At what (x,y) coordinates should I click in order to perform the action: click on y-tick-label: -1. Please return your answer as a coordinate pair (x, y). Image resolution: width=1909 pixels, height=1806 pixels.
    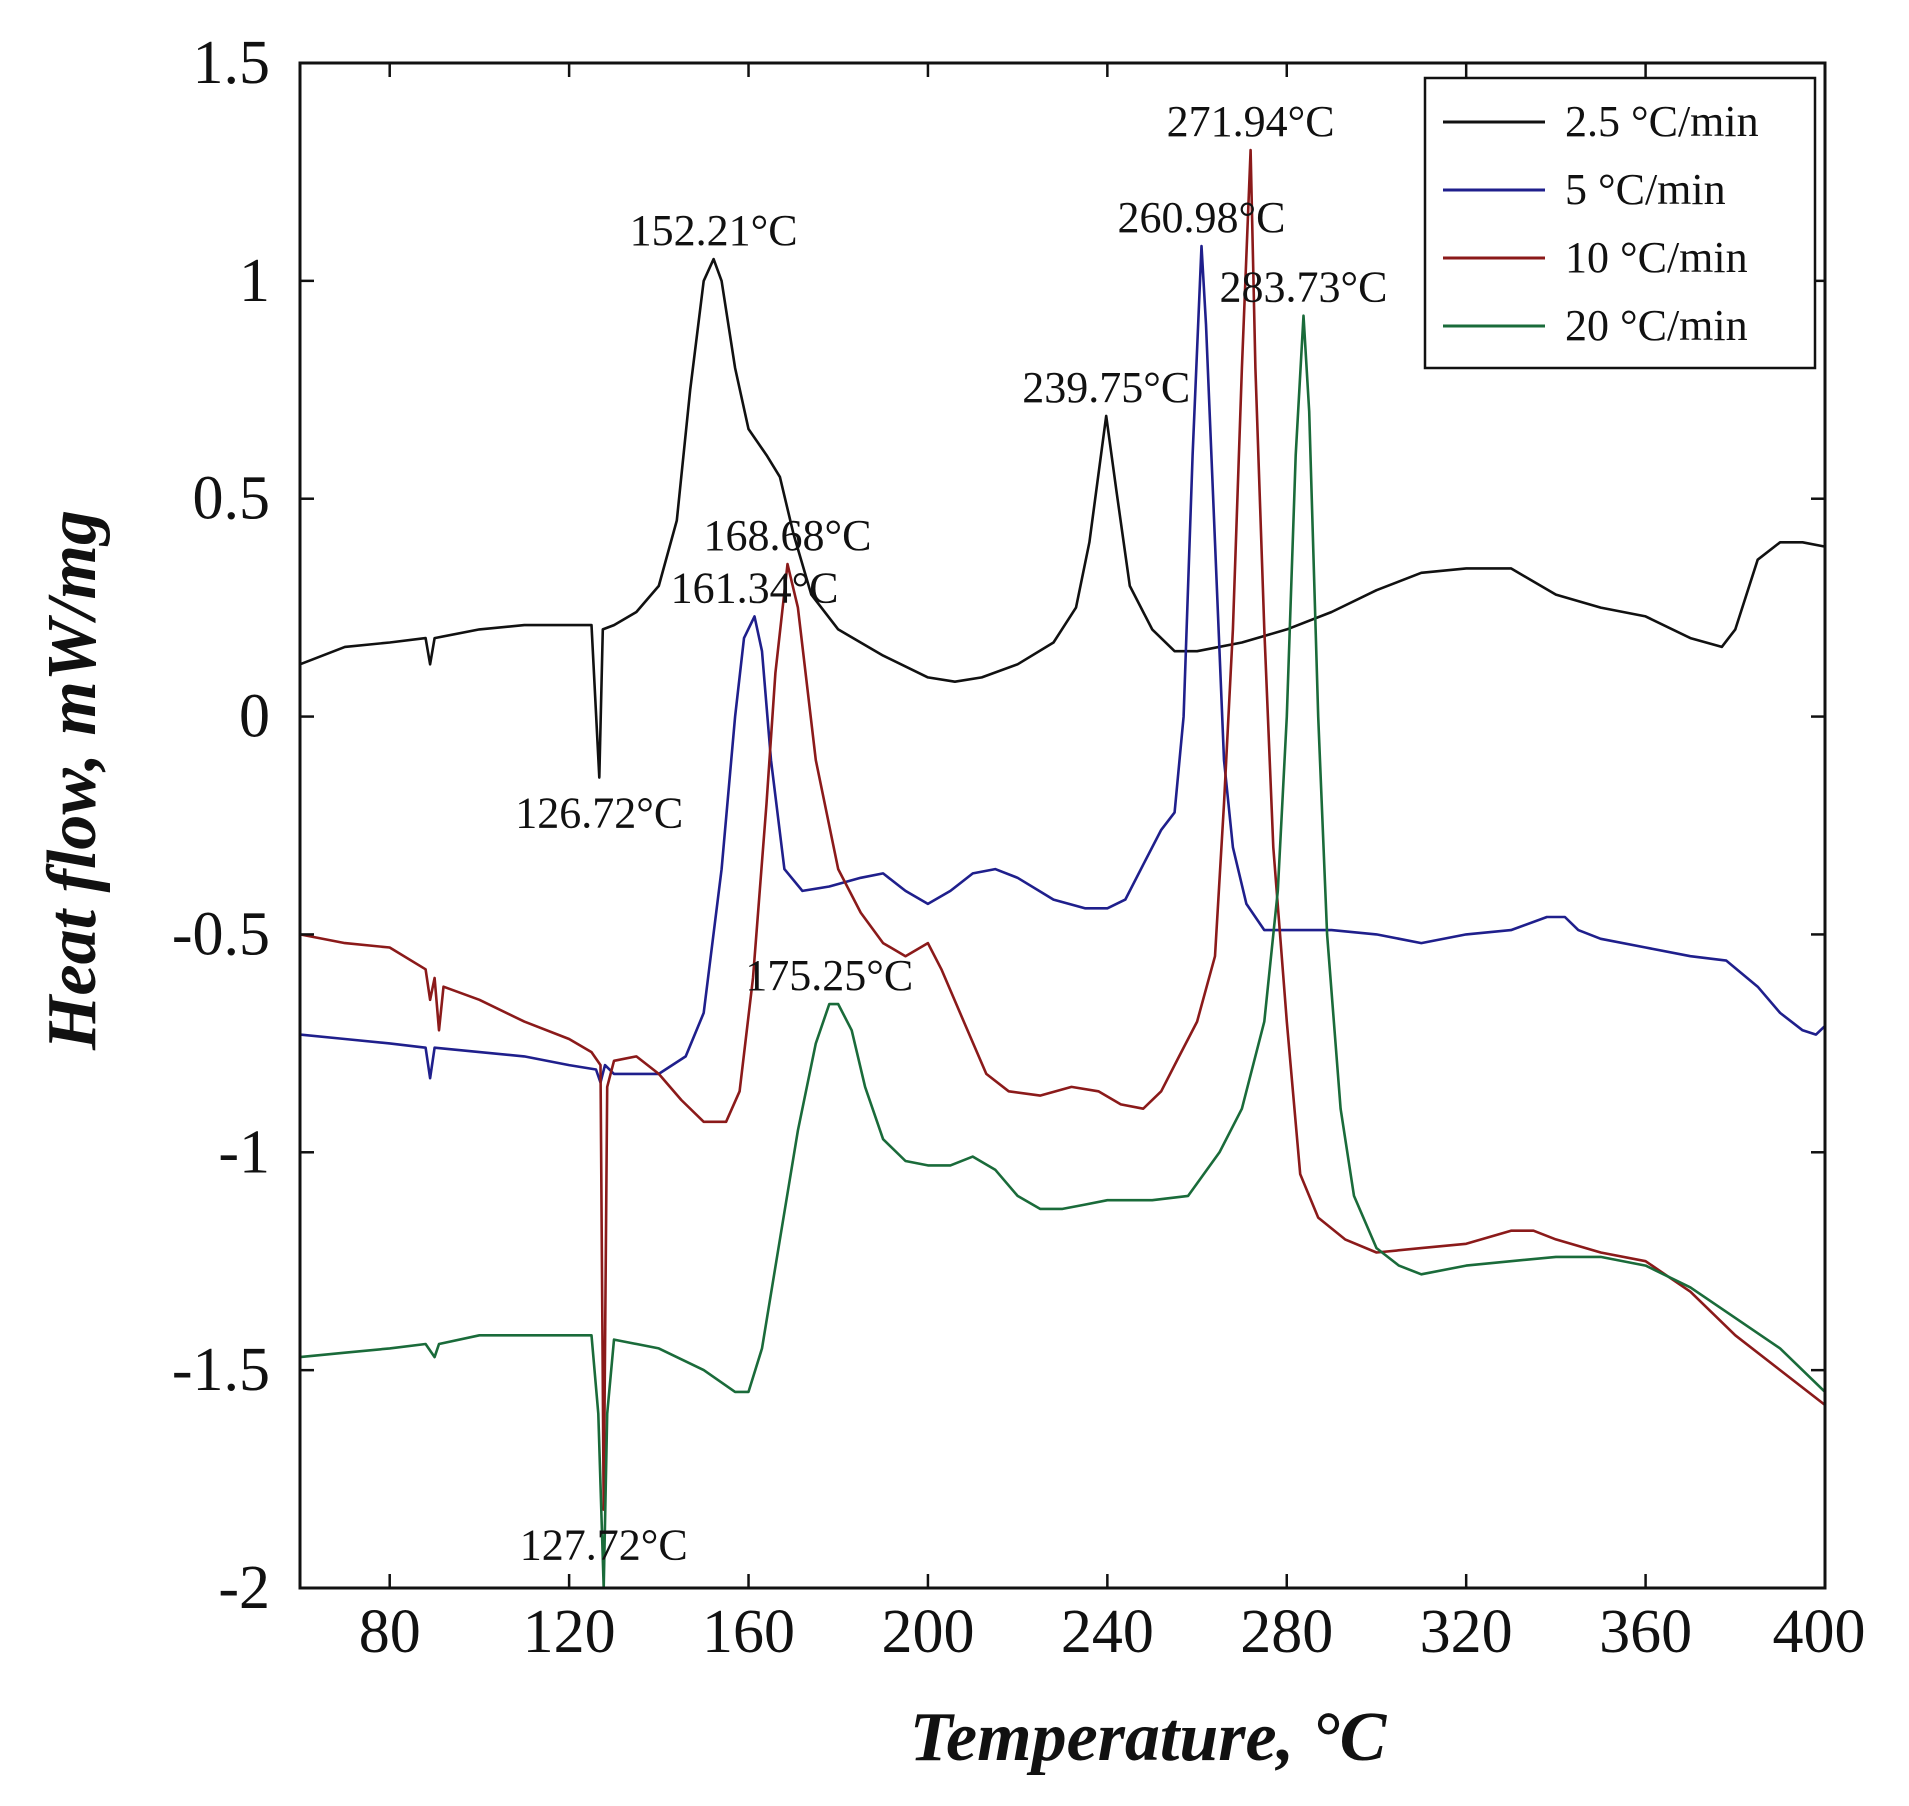
    Looking at the image, I should click on (244, 1152).